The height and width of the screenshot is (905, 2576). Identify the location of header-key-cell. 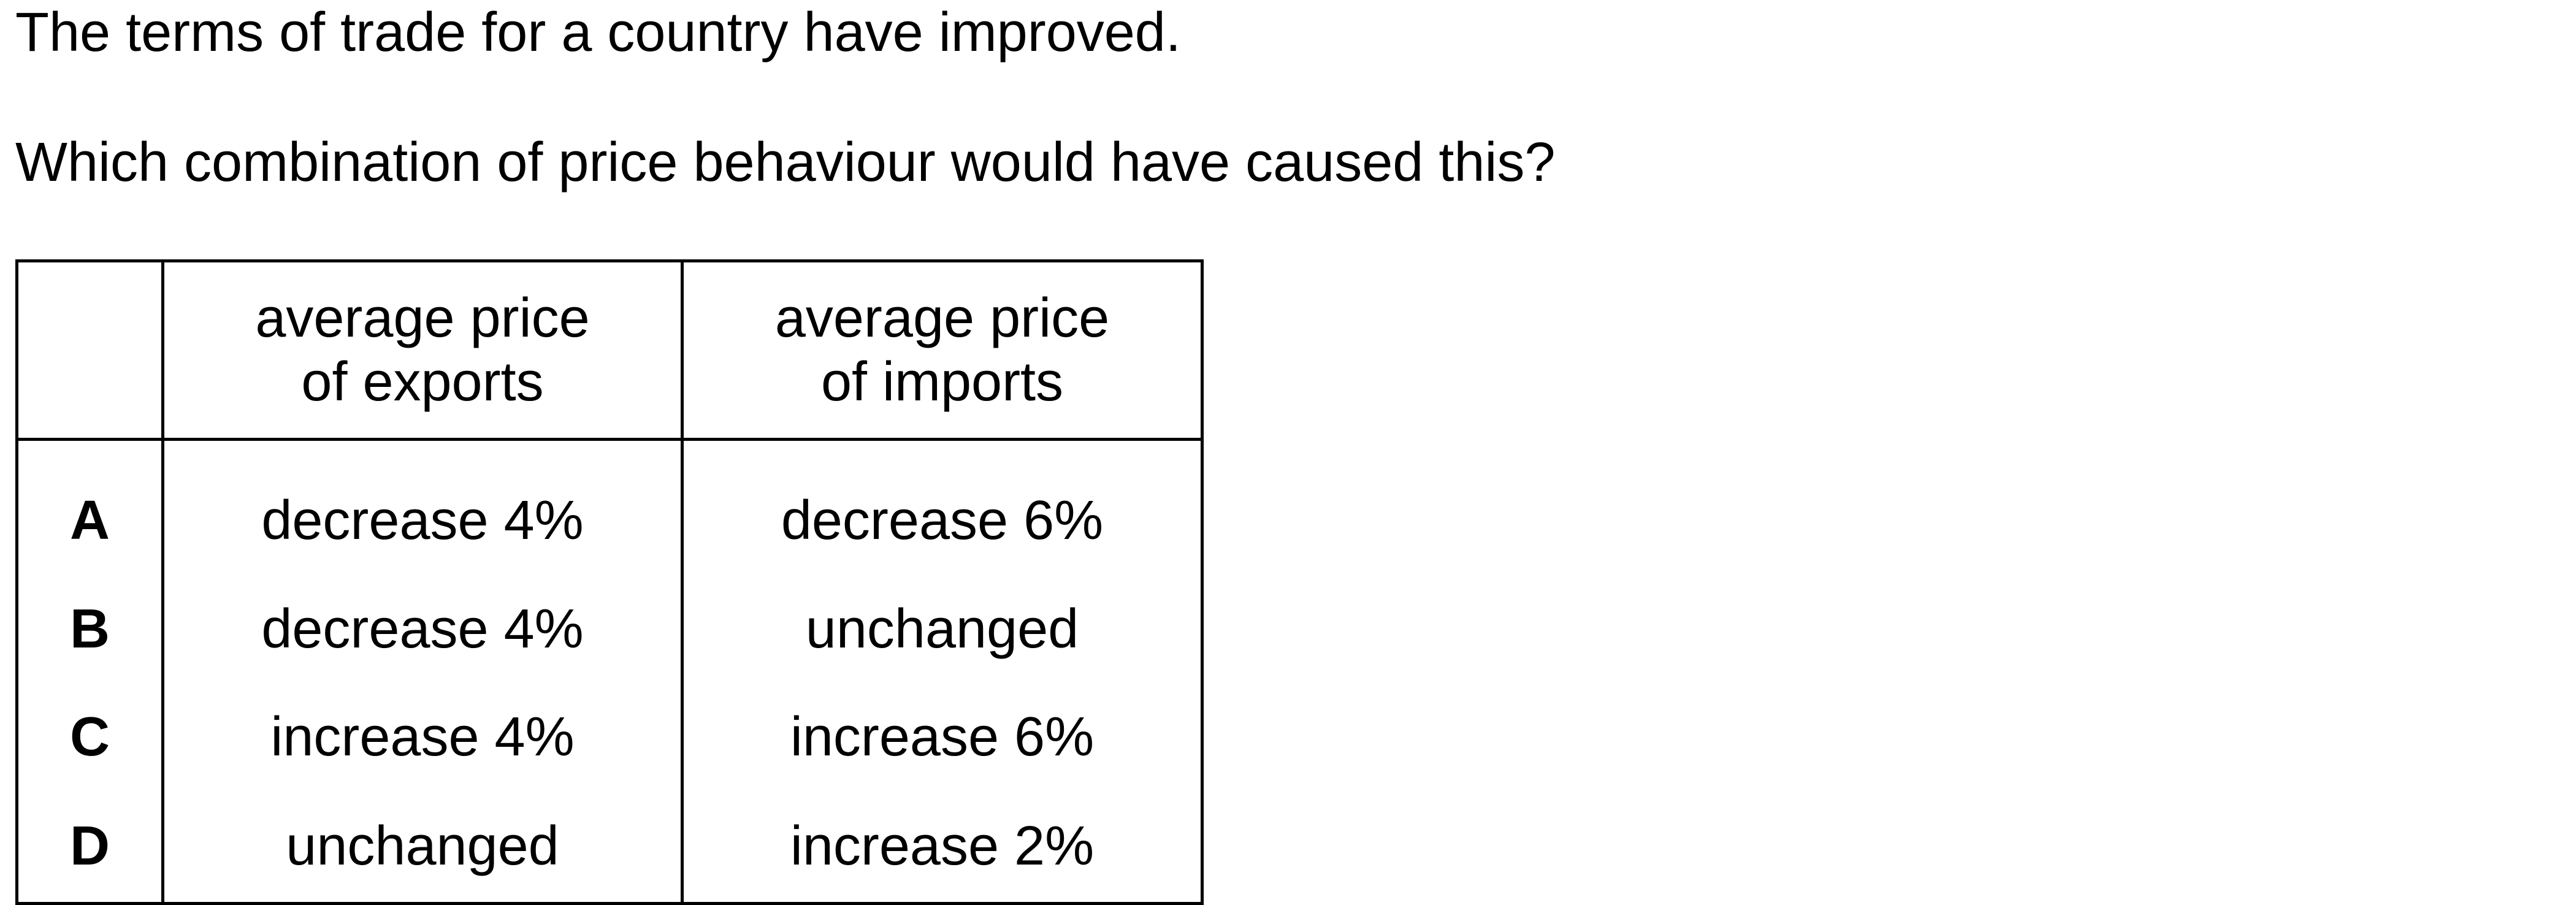
(89, 350).